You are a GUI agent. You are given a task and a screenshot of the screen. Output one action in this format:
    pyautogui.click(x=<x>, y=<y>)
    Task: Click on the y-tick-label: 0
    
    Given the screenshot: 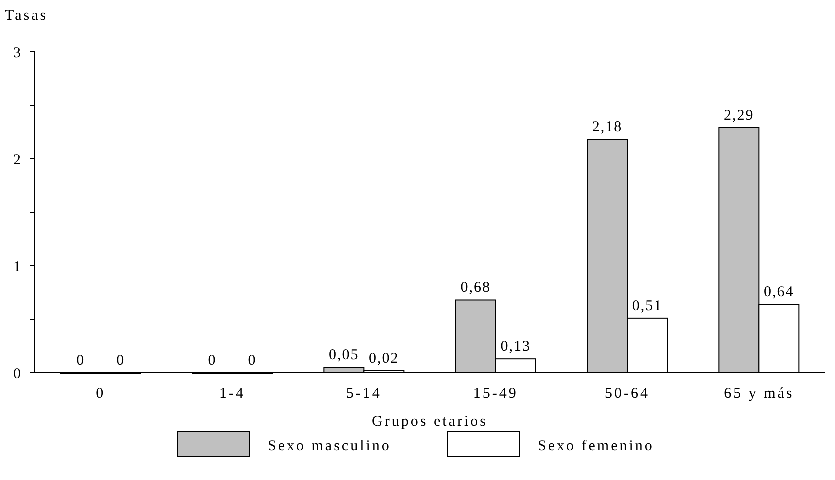 What is the action you would take?
    pyautogui.click(x=17, y=374)
    